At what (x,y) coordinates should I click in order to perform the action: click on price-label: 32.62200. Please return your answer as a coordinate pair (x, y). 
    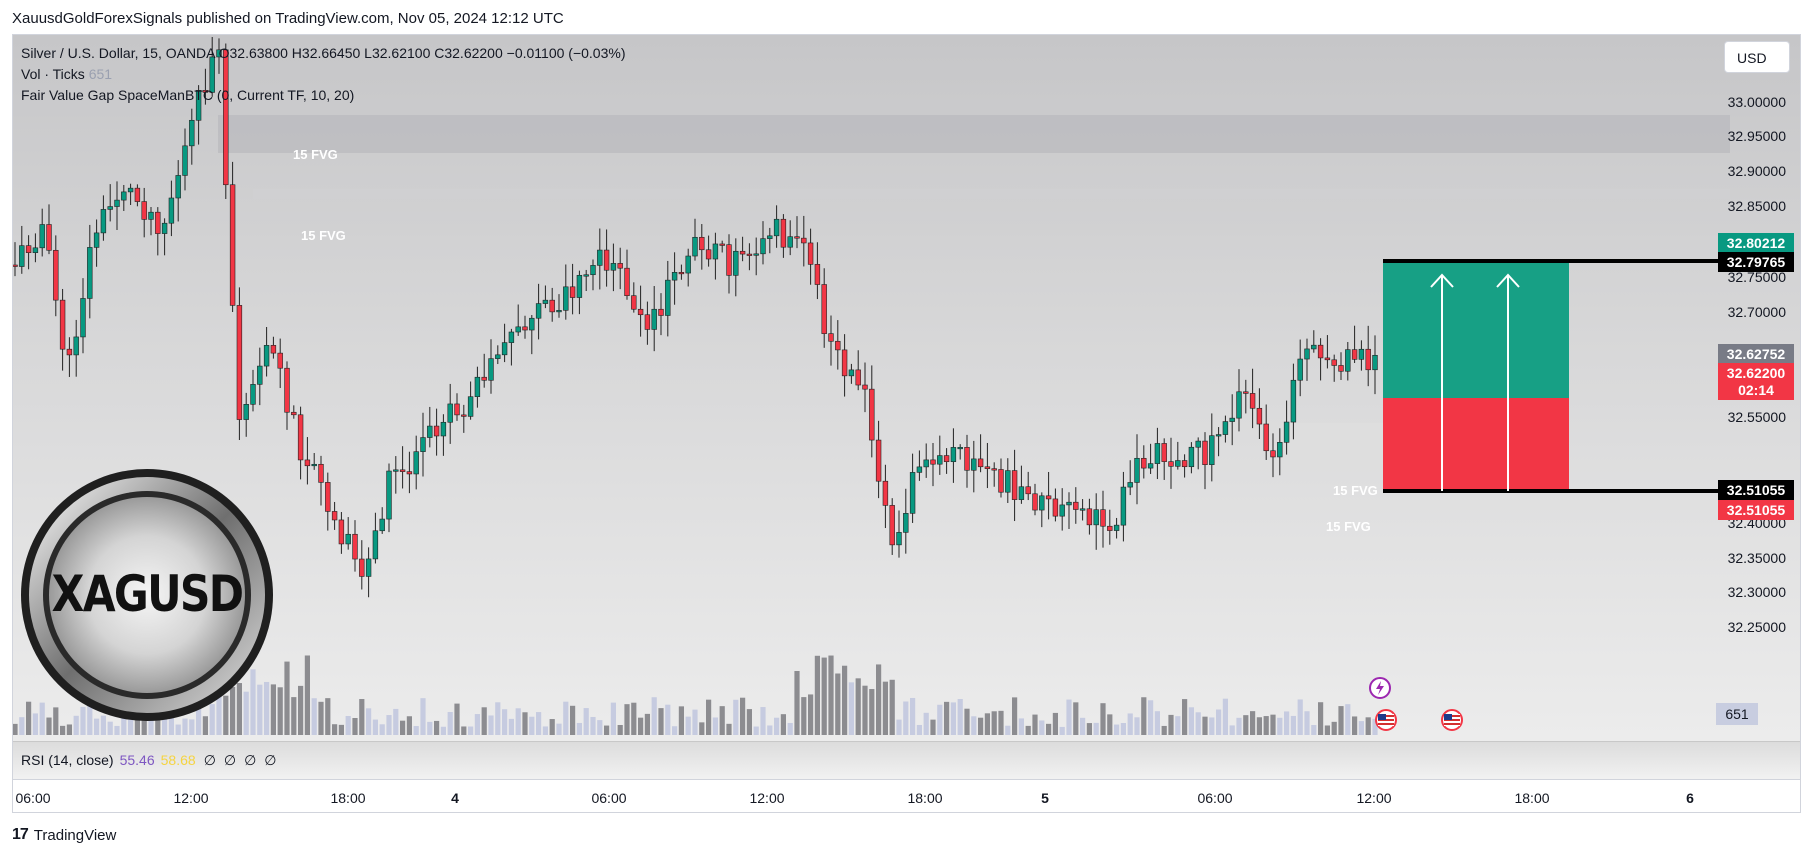
    Looking at the image, I should click on (1756, 372).